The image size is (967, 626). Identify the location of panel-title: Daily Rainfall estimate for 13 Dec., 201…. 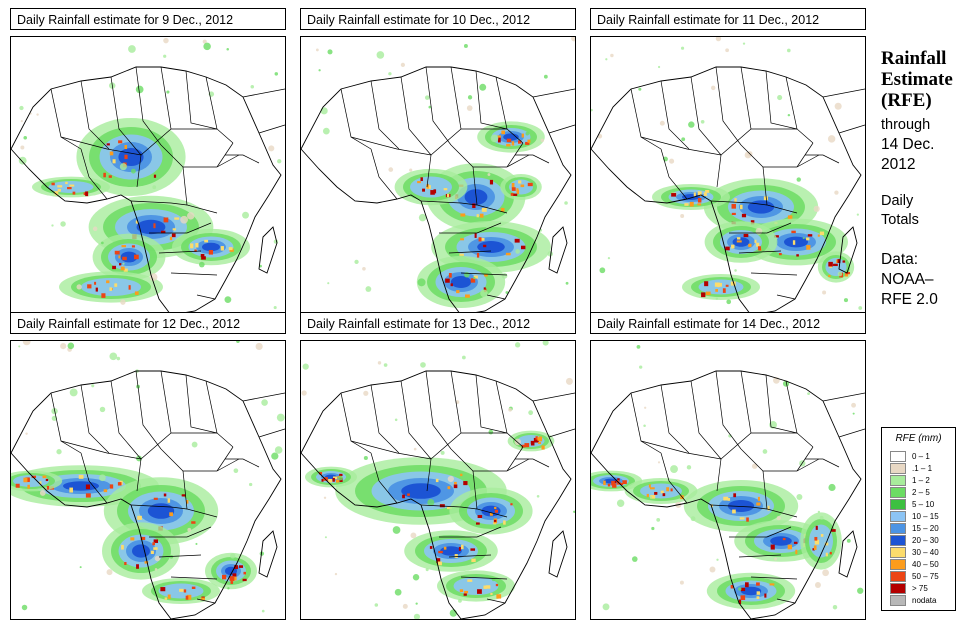
(438, 323).